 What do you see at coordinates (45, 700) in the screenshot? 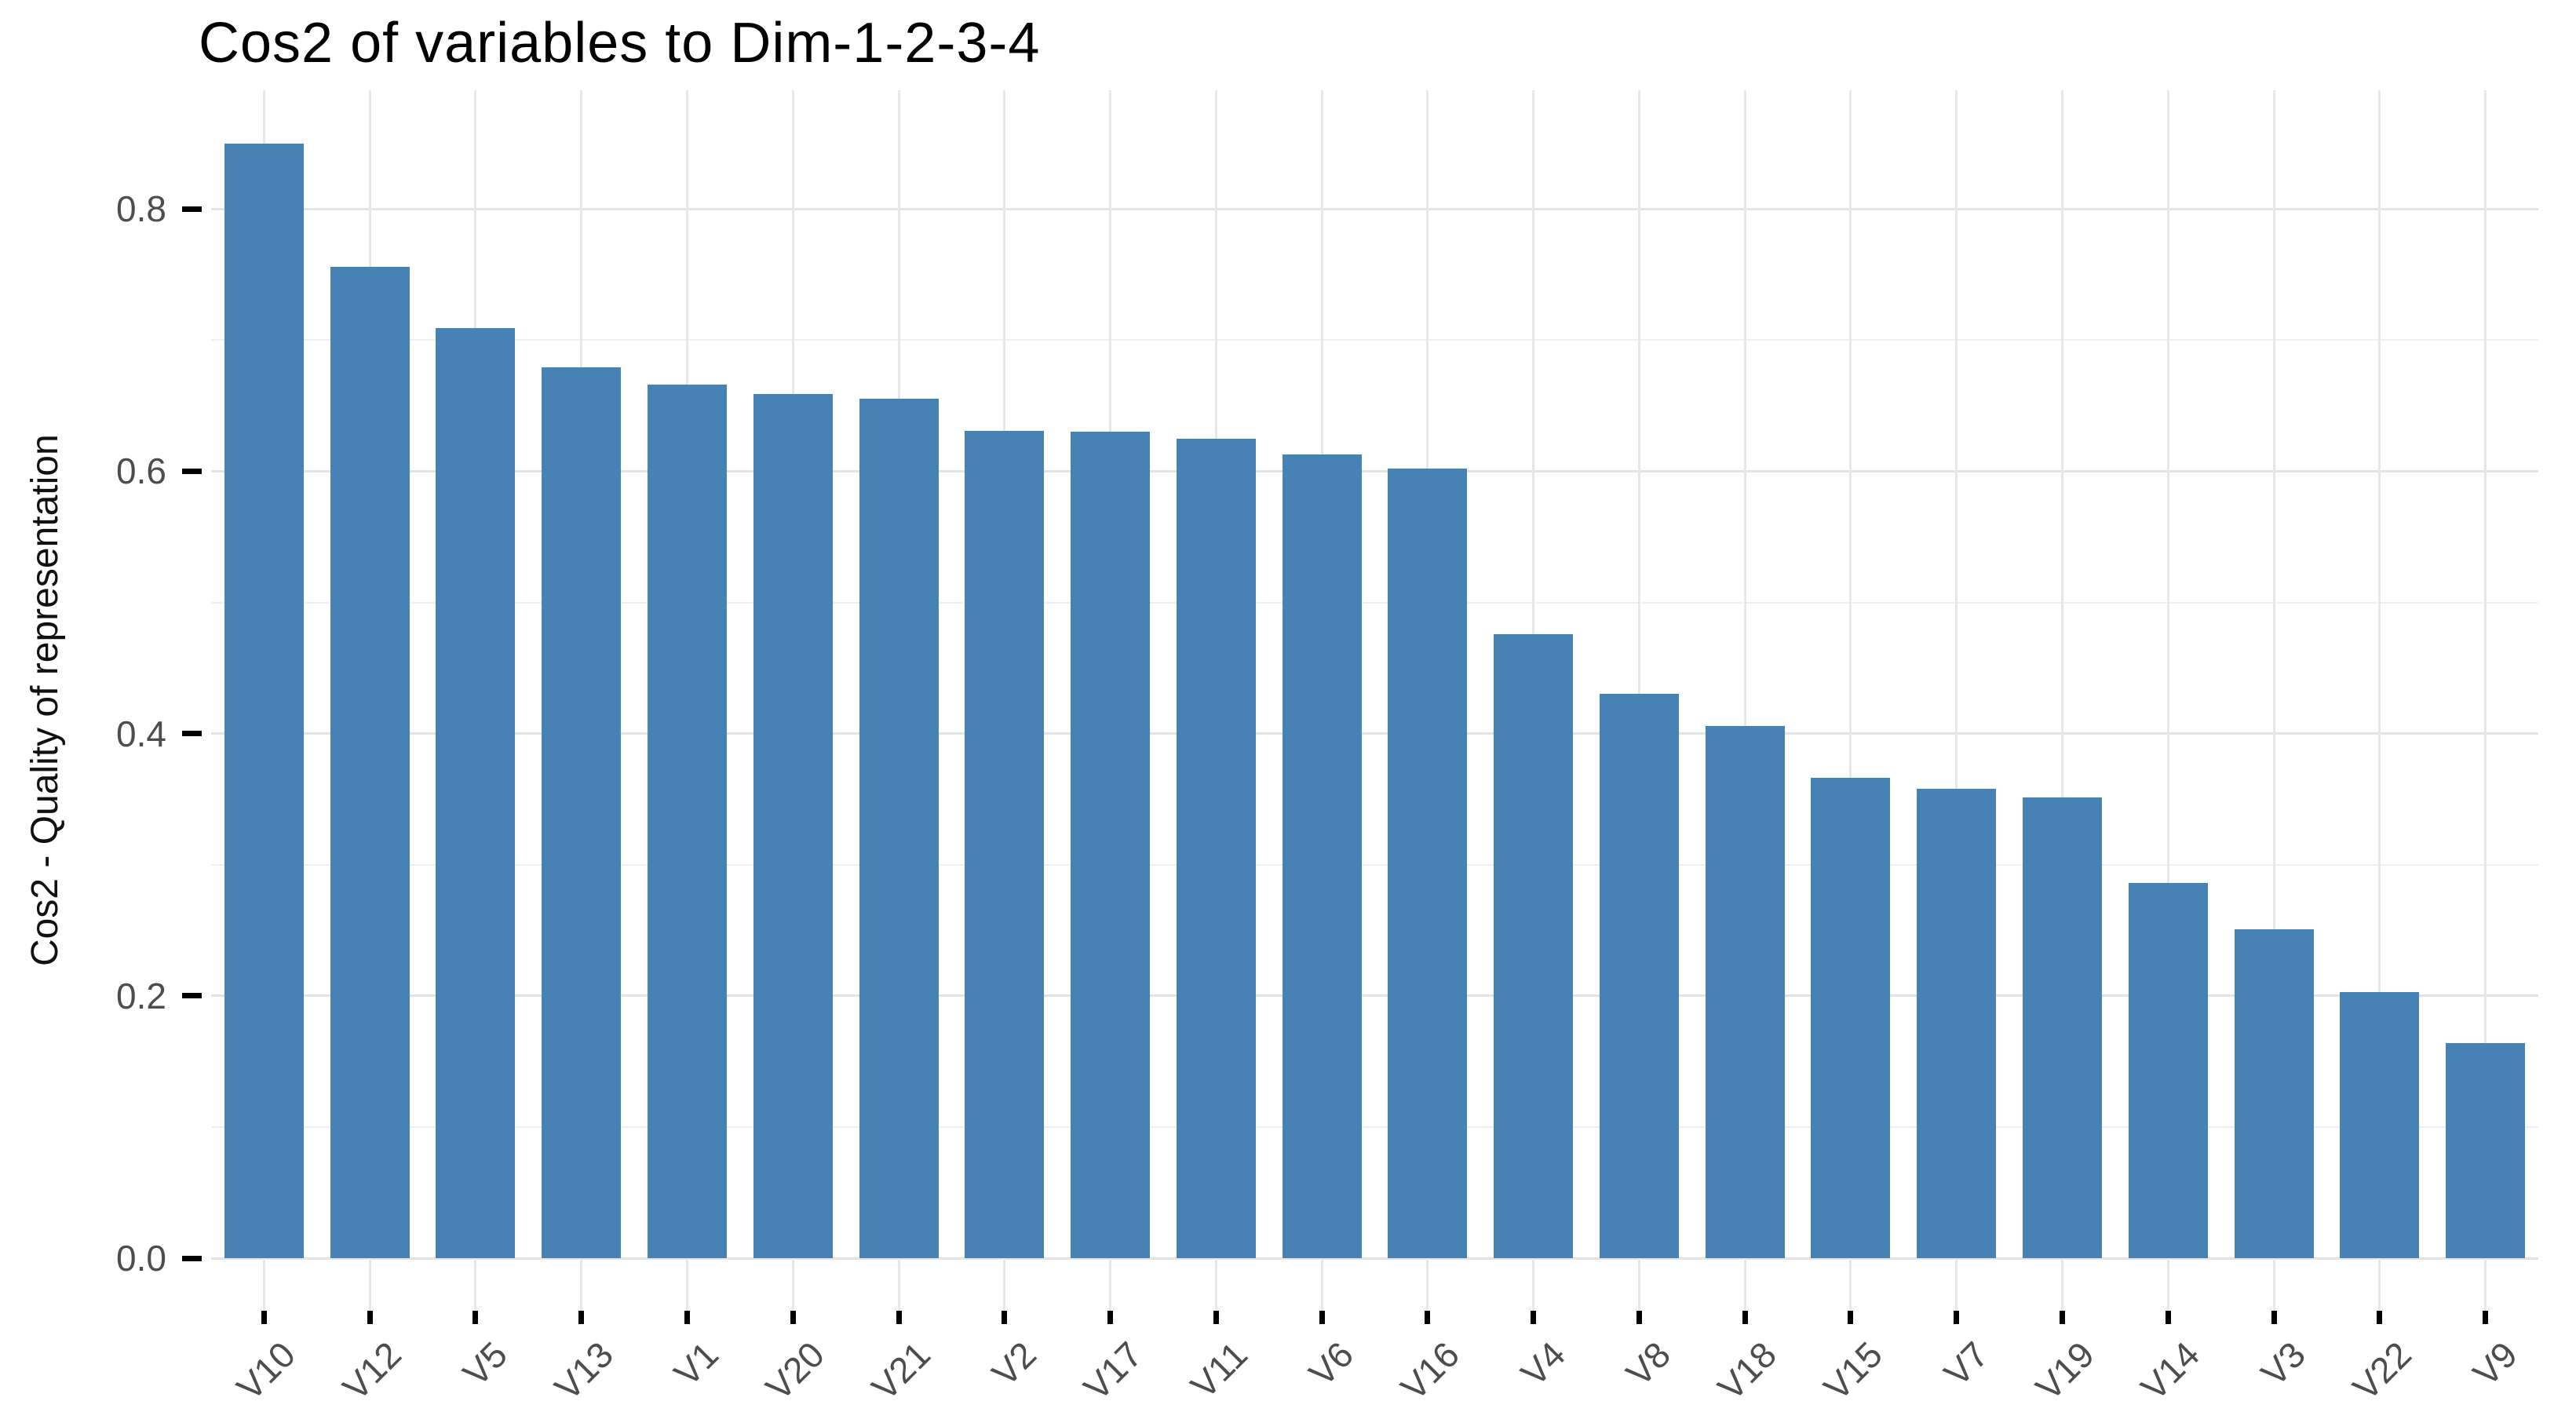
I see `y-axis-title: Cos2 - Quality of representation` at bounding box center [45, 700].